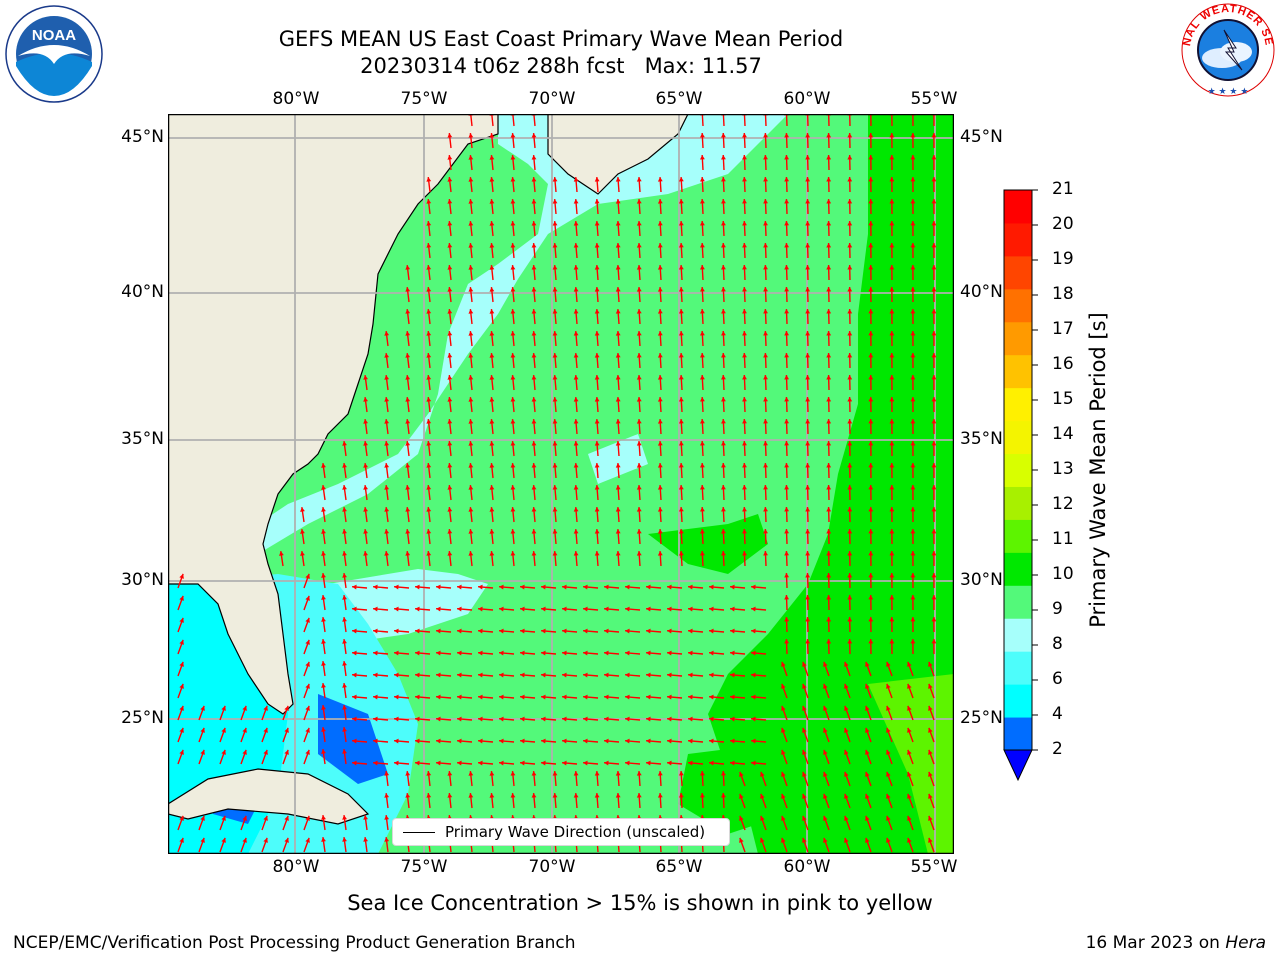 The width and height of the screenshot is (1280, 960). Describe the element at coordinates (807, 867) in the screenshot. I see `lon-label-bottom: 60°W` at that location.